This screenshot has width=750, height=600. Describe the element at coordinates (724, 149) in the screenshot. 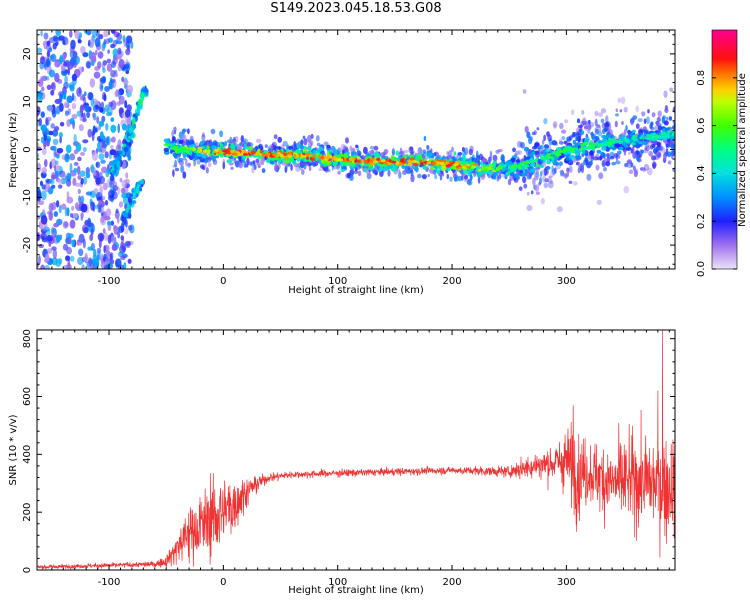

I see `colorbar-gradient` at that location.